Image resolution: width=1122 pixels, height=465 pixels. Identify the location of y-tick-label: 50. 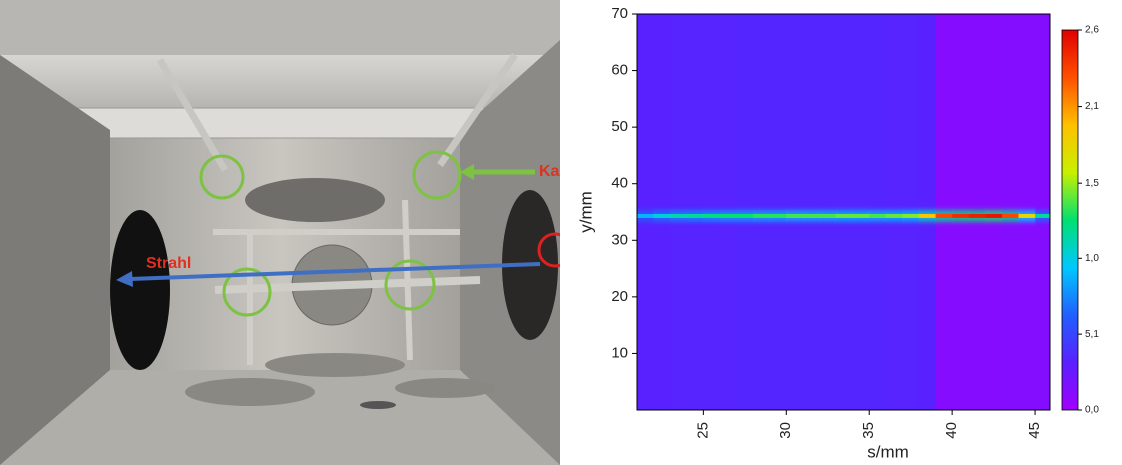
(619, 126).